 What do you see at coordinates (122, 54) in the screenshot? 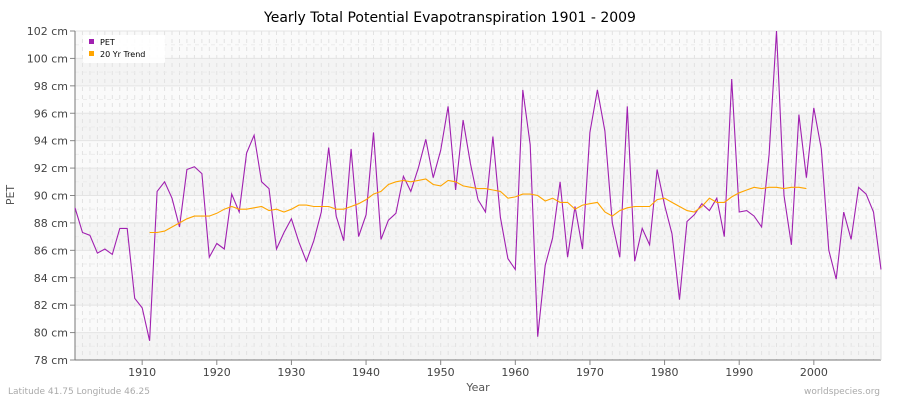
I see `legend-label-trend: 20 Yr Trend` at bounding box center [122, 54].